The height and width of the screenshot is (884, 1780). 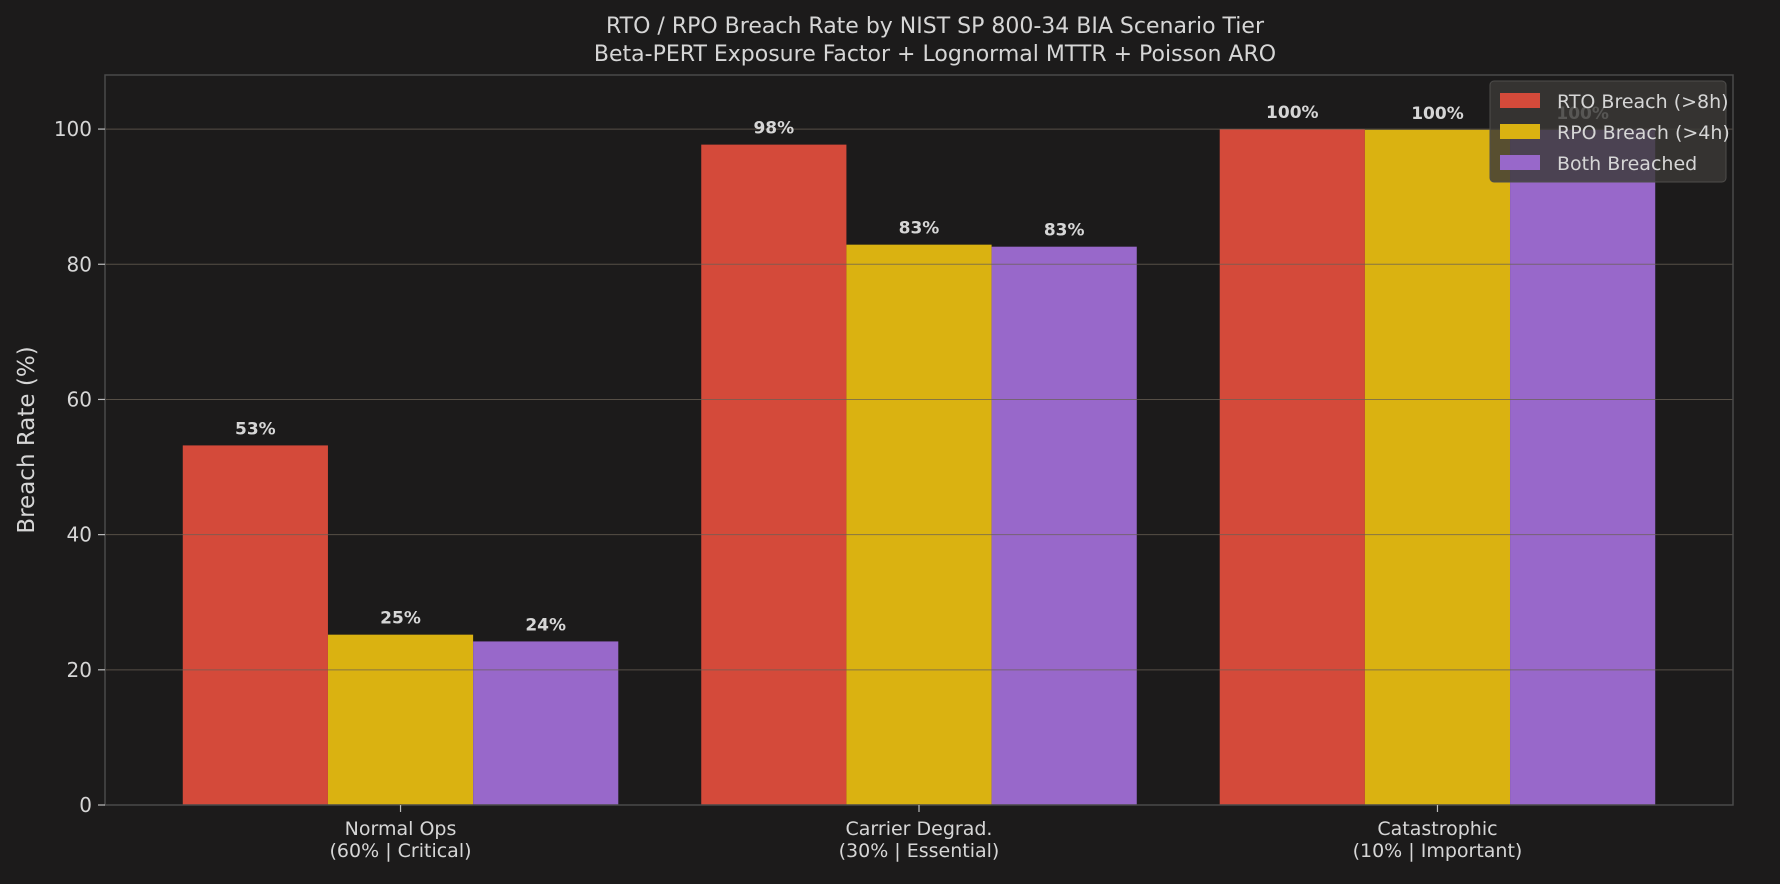 What do you see at coordinates (919, 851) in the screenshot?
I see `x-tick-label: (30% | Essential)` at bounding box center [919, 851].